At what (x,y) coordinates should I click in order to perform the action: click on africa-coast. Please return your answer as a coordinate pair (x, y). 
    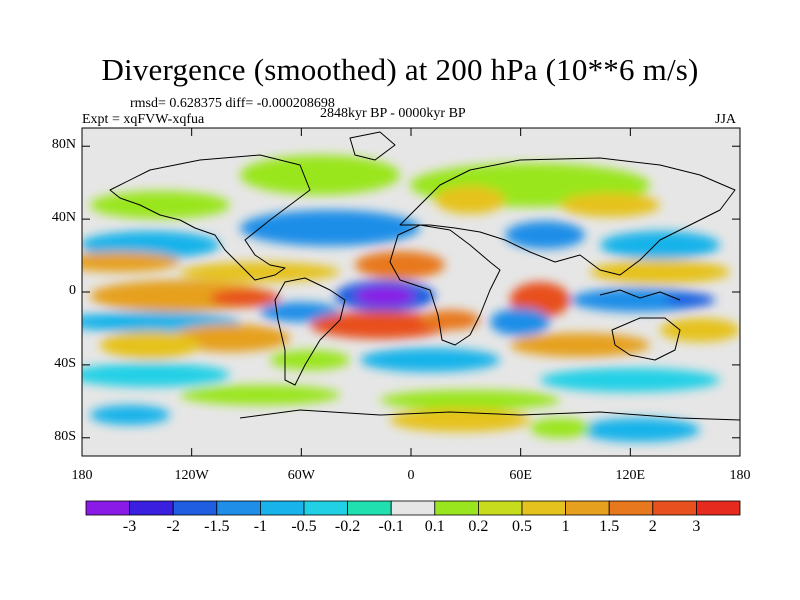
    Looking at the image, I should click on (445, 285).